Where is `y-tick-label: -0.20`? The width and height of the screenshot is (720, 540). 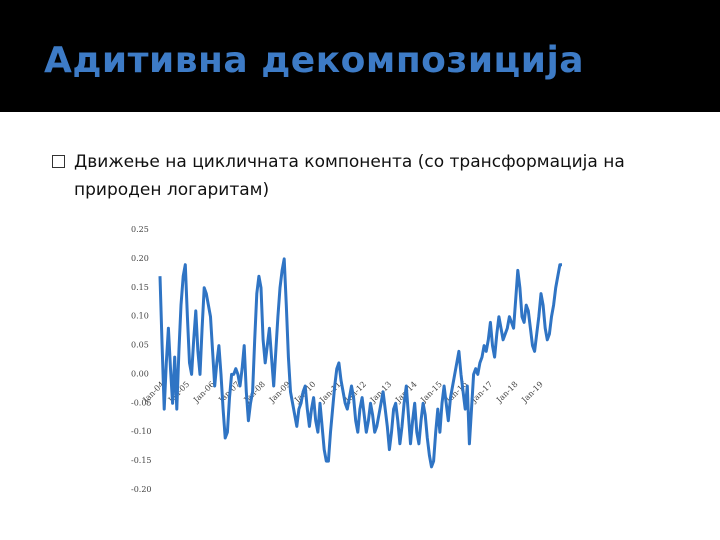 y-tick-label: -0.20 is located at coordinates (141, 489).